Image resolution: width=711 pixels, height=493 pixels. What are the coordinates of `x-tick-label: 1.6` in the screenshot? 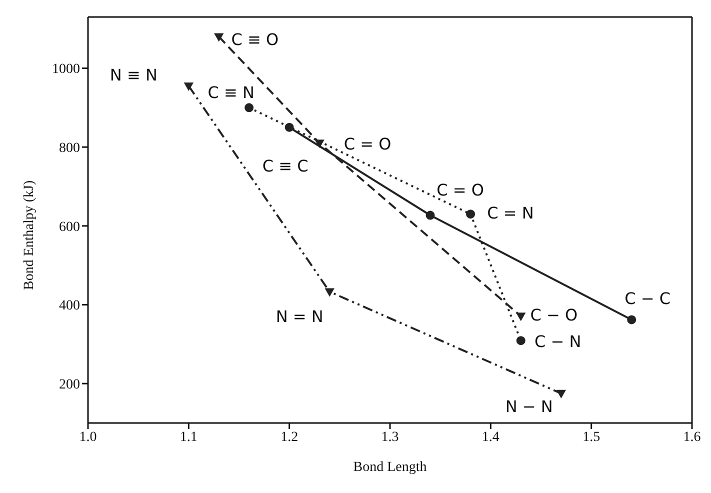 It's located at (692, 437).